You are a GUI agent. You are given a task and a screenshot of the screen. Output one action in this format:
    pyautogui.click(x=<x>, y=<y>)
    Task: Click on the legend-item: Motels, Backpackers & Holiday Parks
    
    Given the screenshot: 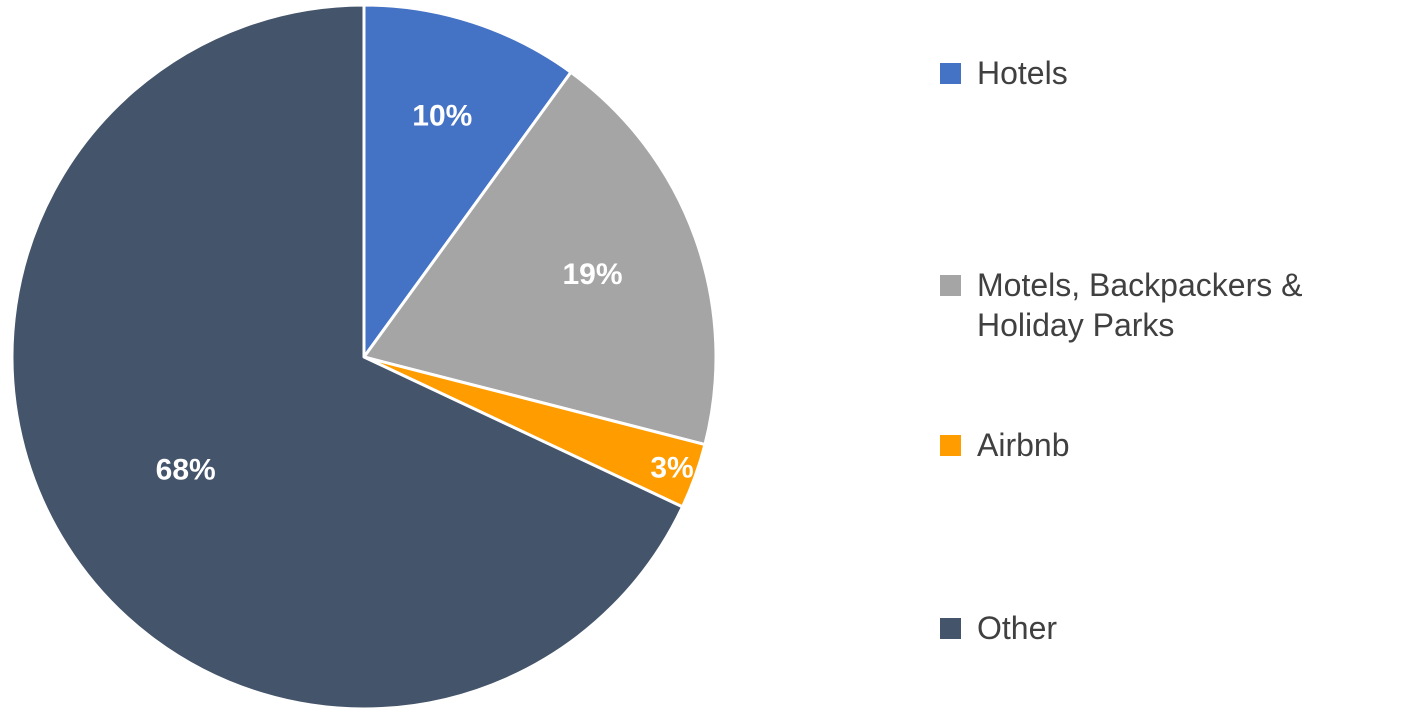 What is the action you would take?
    pyautogui.click(x=1168, y=305)
    